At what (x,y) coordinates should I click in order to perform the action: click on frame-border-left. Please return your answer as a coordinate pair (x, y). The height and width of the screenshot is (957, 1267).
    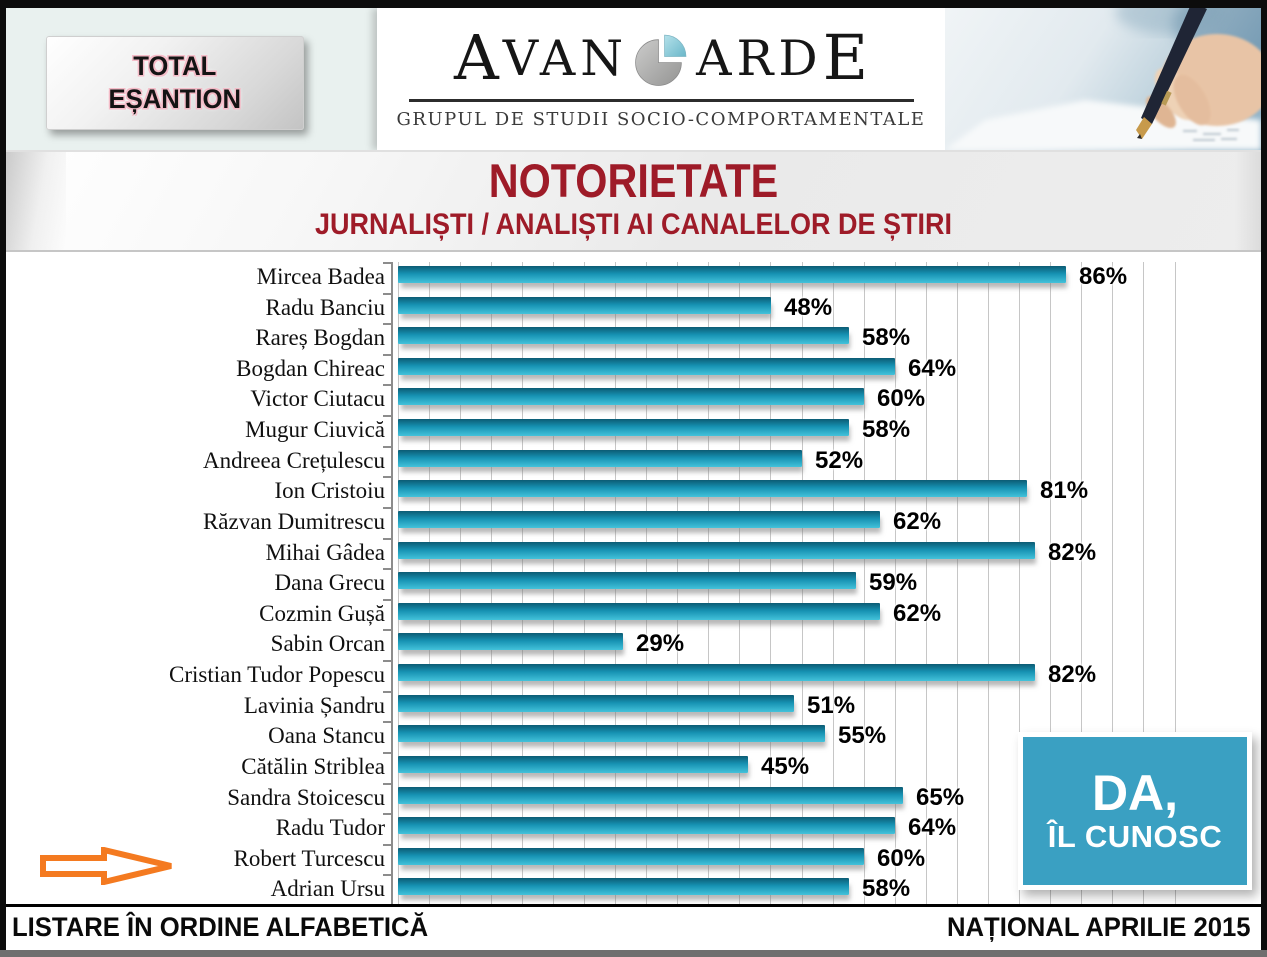
    Looking at the image, I should click on (3, 478).